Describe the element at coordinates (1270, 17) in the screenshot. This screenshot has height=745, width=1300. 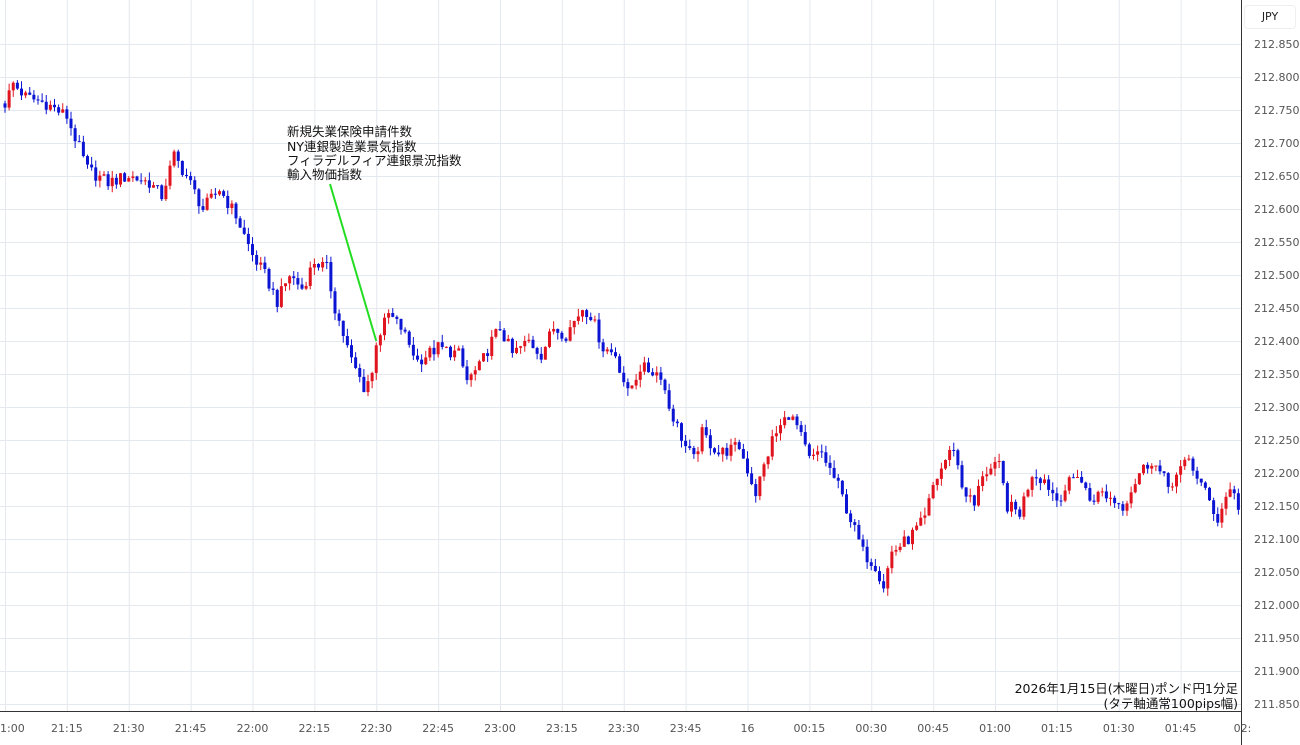
I see `currency-badge: JPY` at that location.